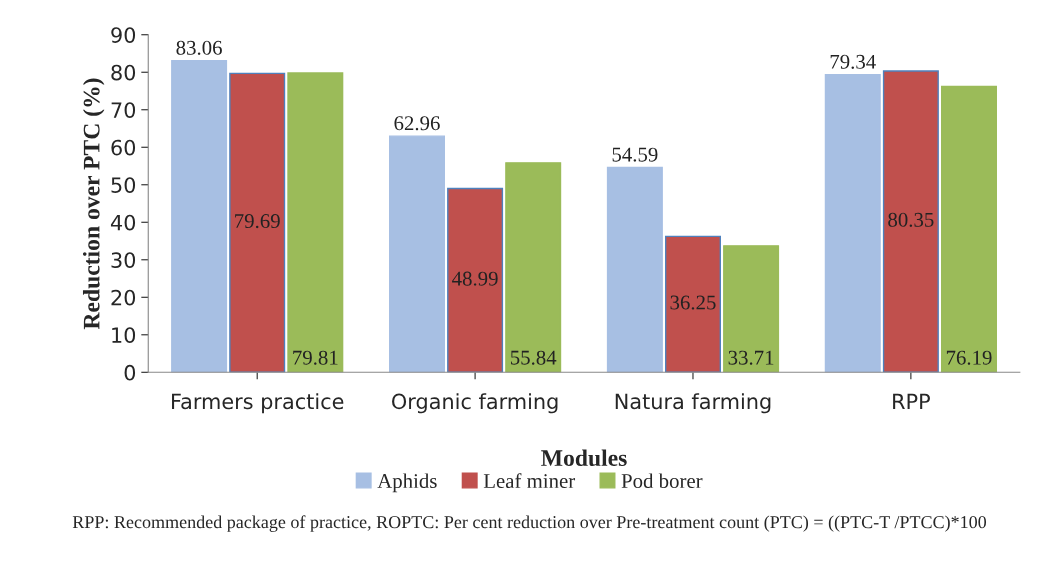 The height and width of the screenshot is (579, 1059). I want to click on data-label: 36.25, so click(693, 302).